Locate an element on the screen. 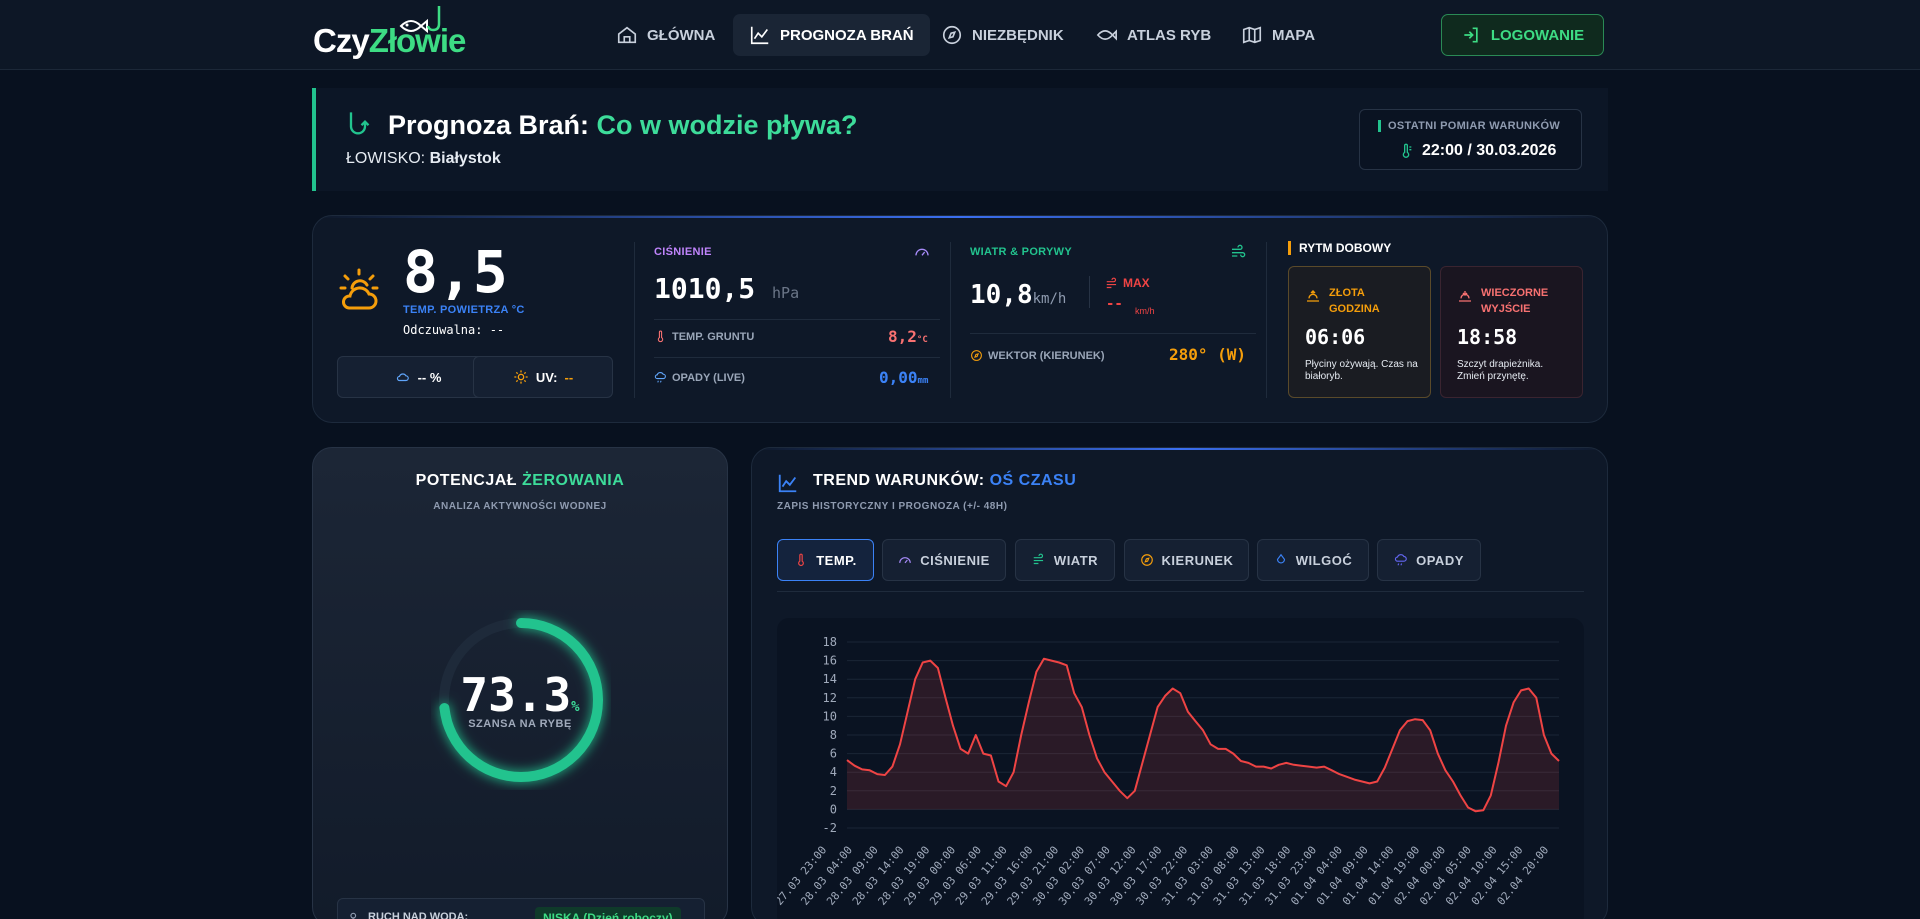  potential-caption: SZANSA NA RYBĘ is located at coordinates (520, 724).